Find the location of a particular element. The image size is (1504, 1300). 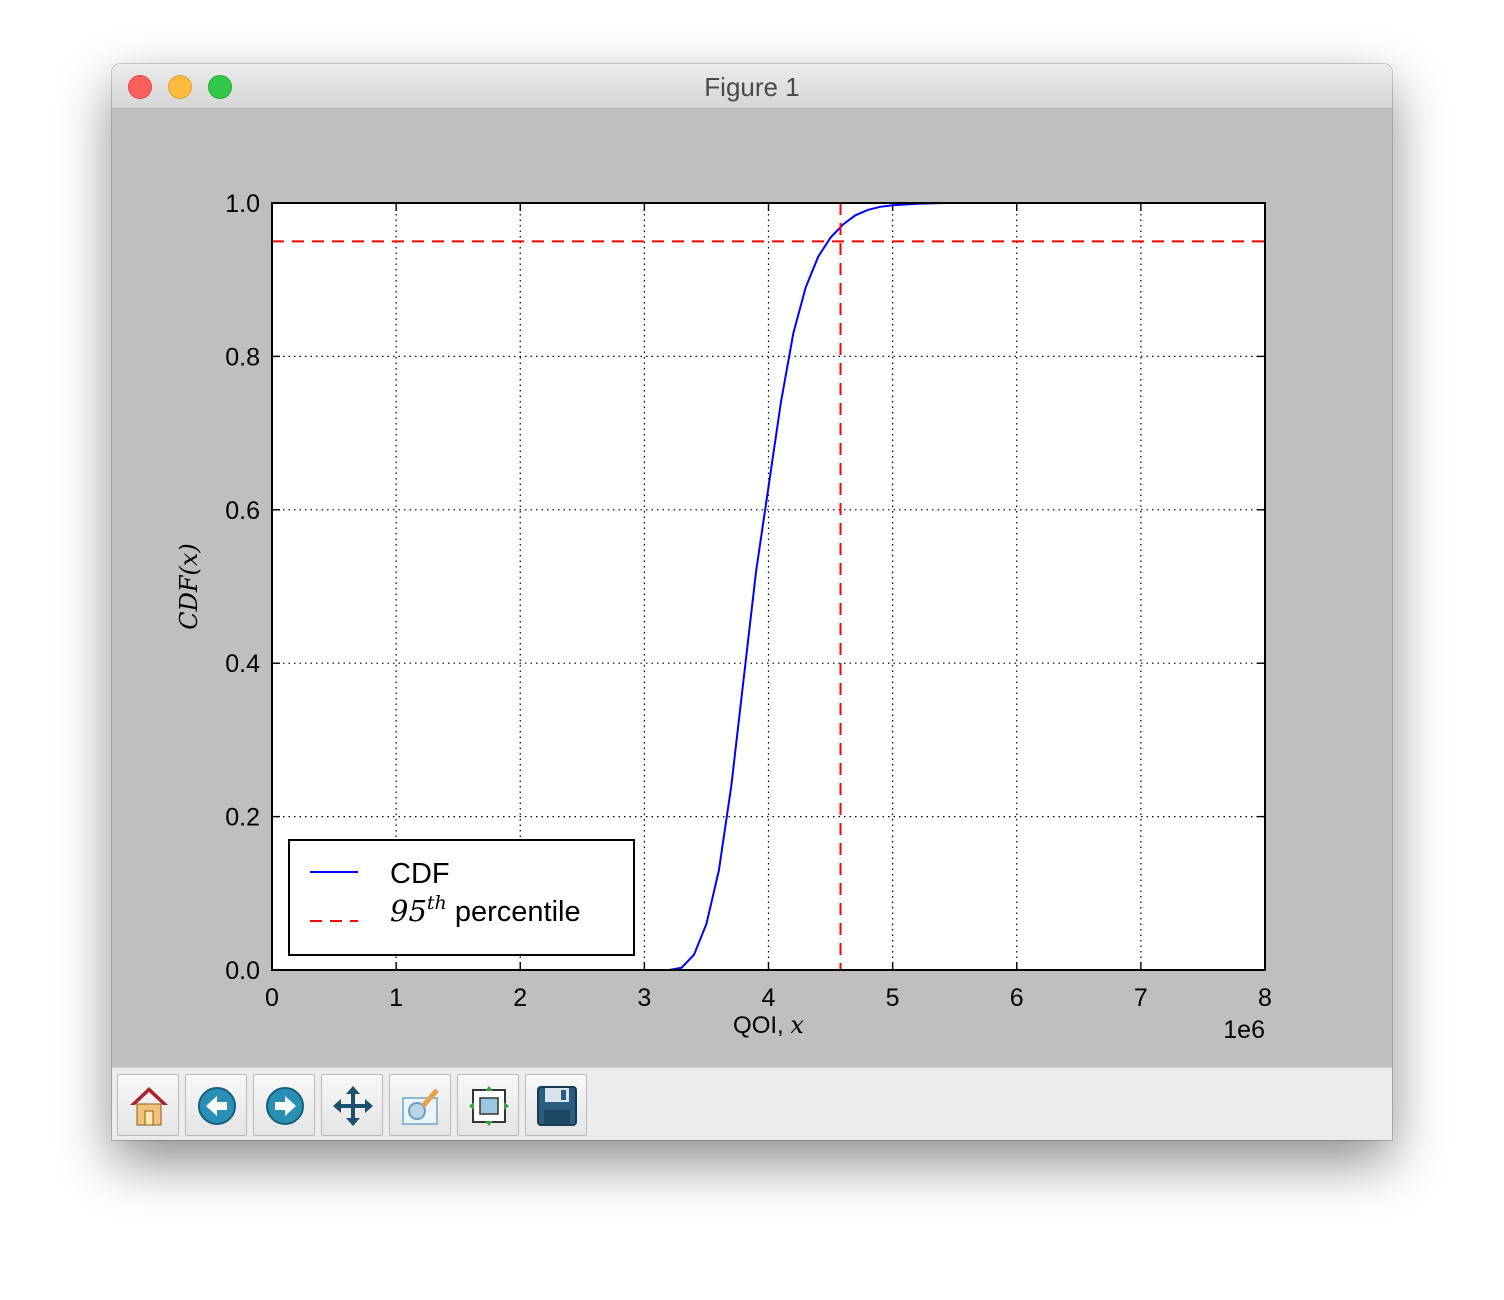

zoom-rect-icon is located at coordinates (420, 1106).